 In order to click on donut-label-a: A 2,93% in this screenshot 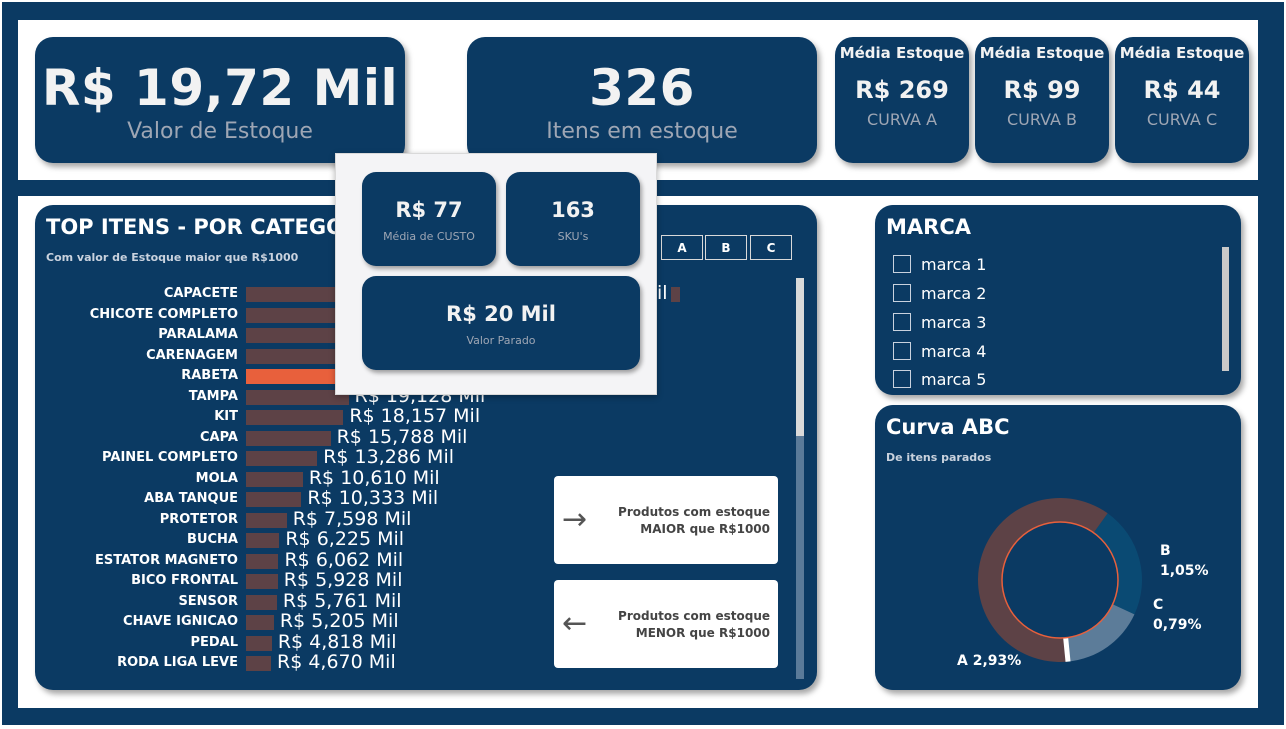, I will do `click(989, 661)`.